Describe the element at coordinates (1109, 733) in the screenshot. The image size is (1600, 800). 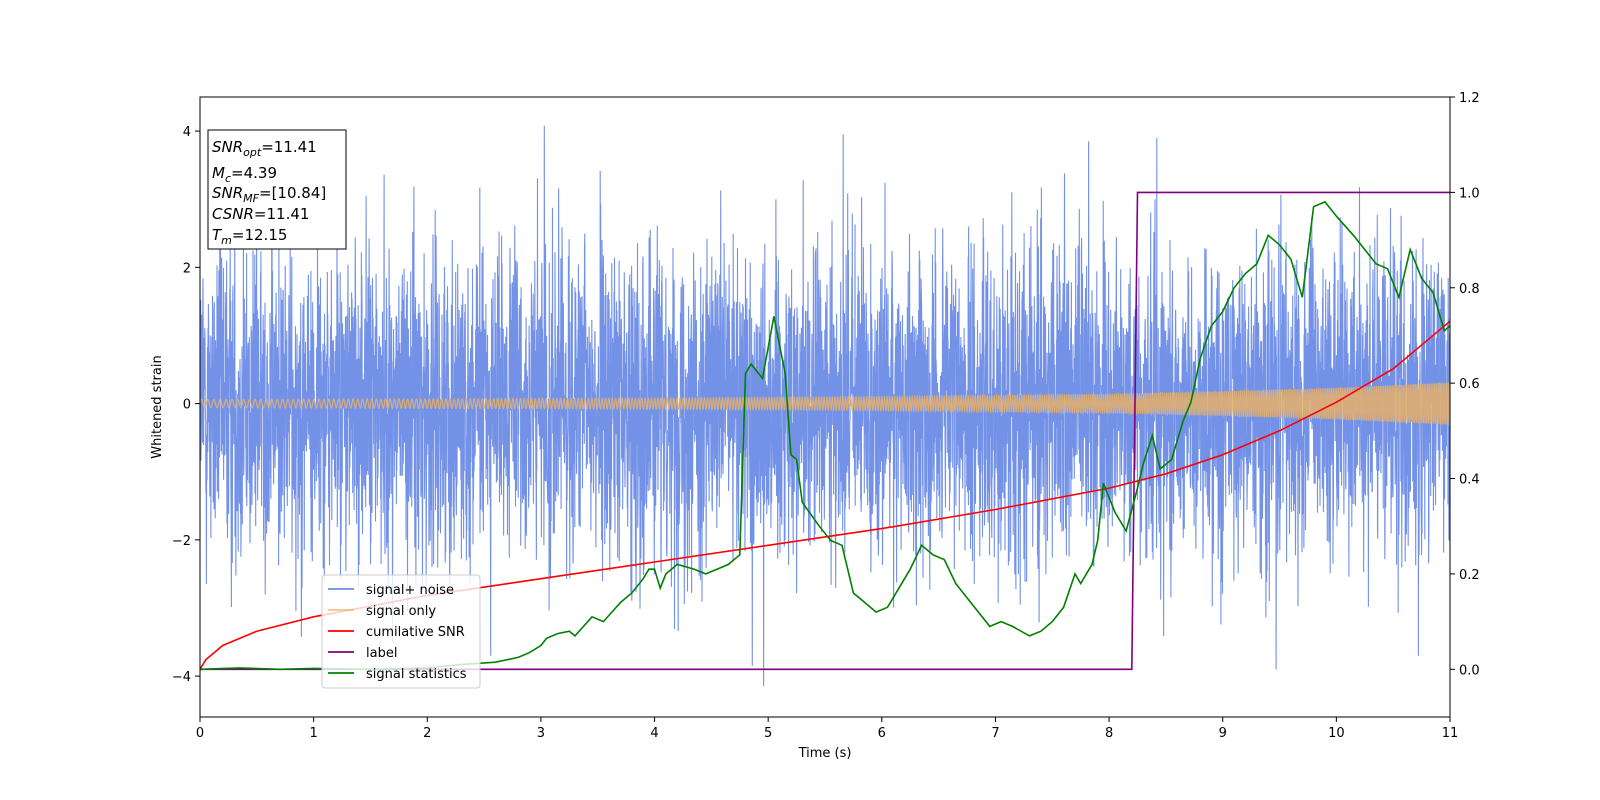
I see `x-tick-label: 8` at that location.